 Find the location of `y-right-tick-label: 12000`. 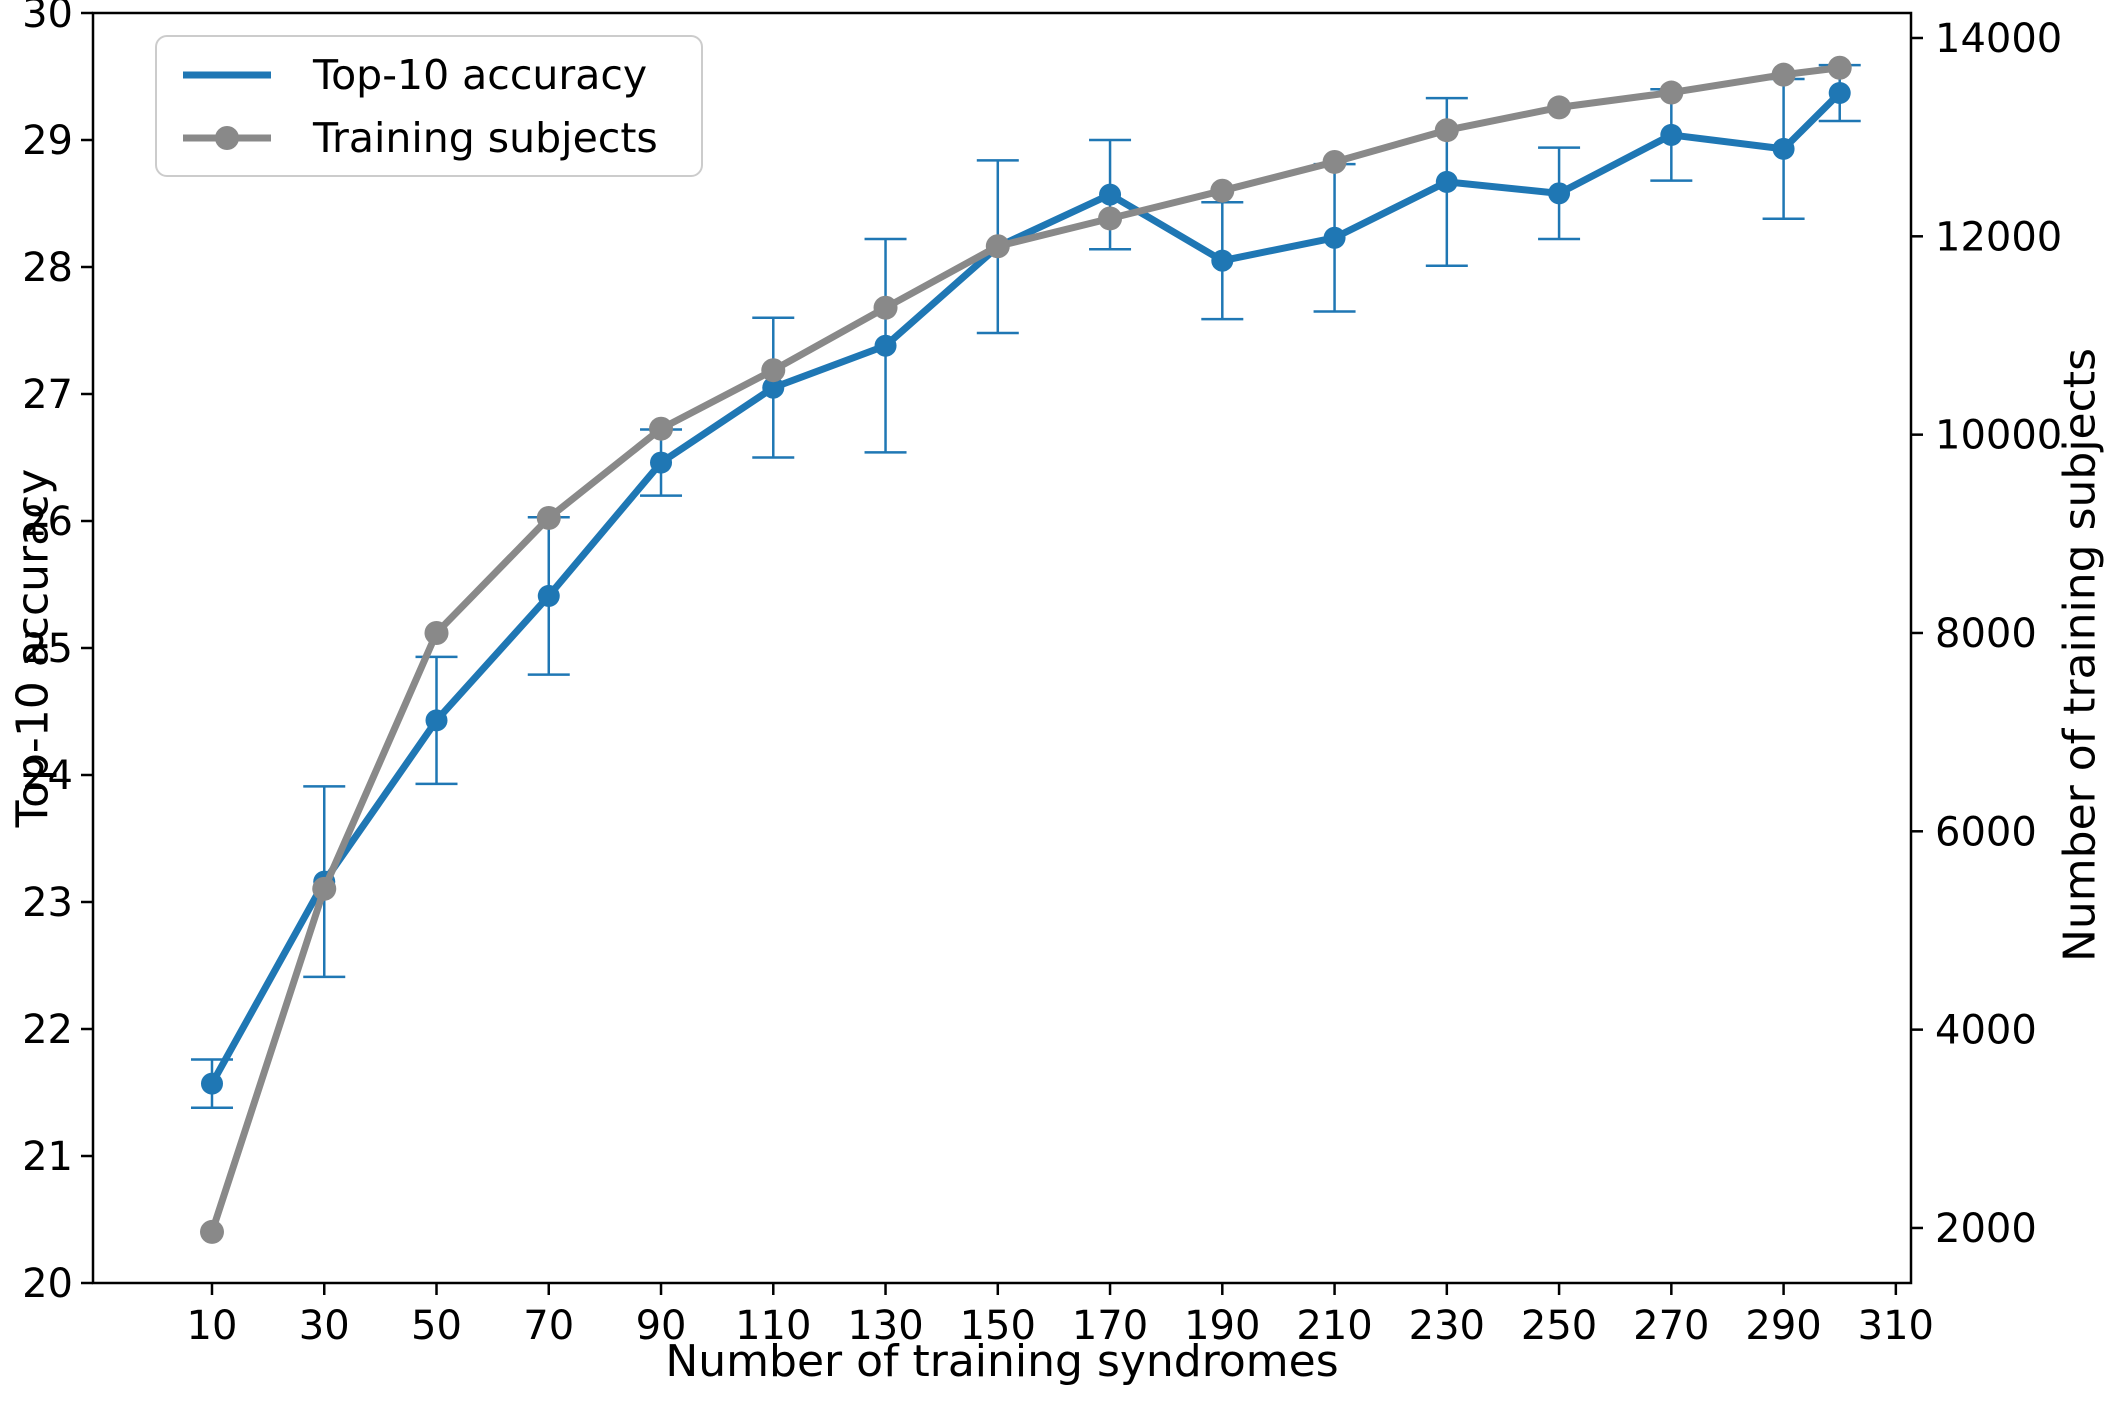

y-right-tick-label: 12000 is located at coordinates (1998, 237).